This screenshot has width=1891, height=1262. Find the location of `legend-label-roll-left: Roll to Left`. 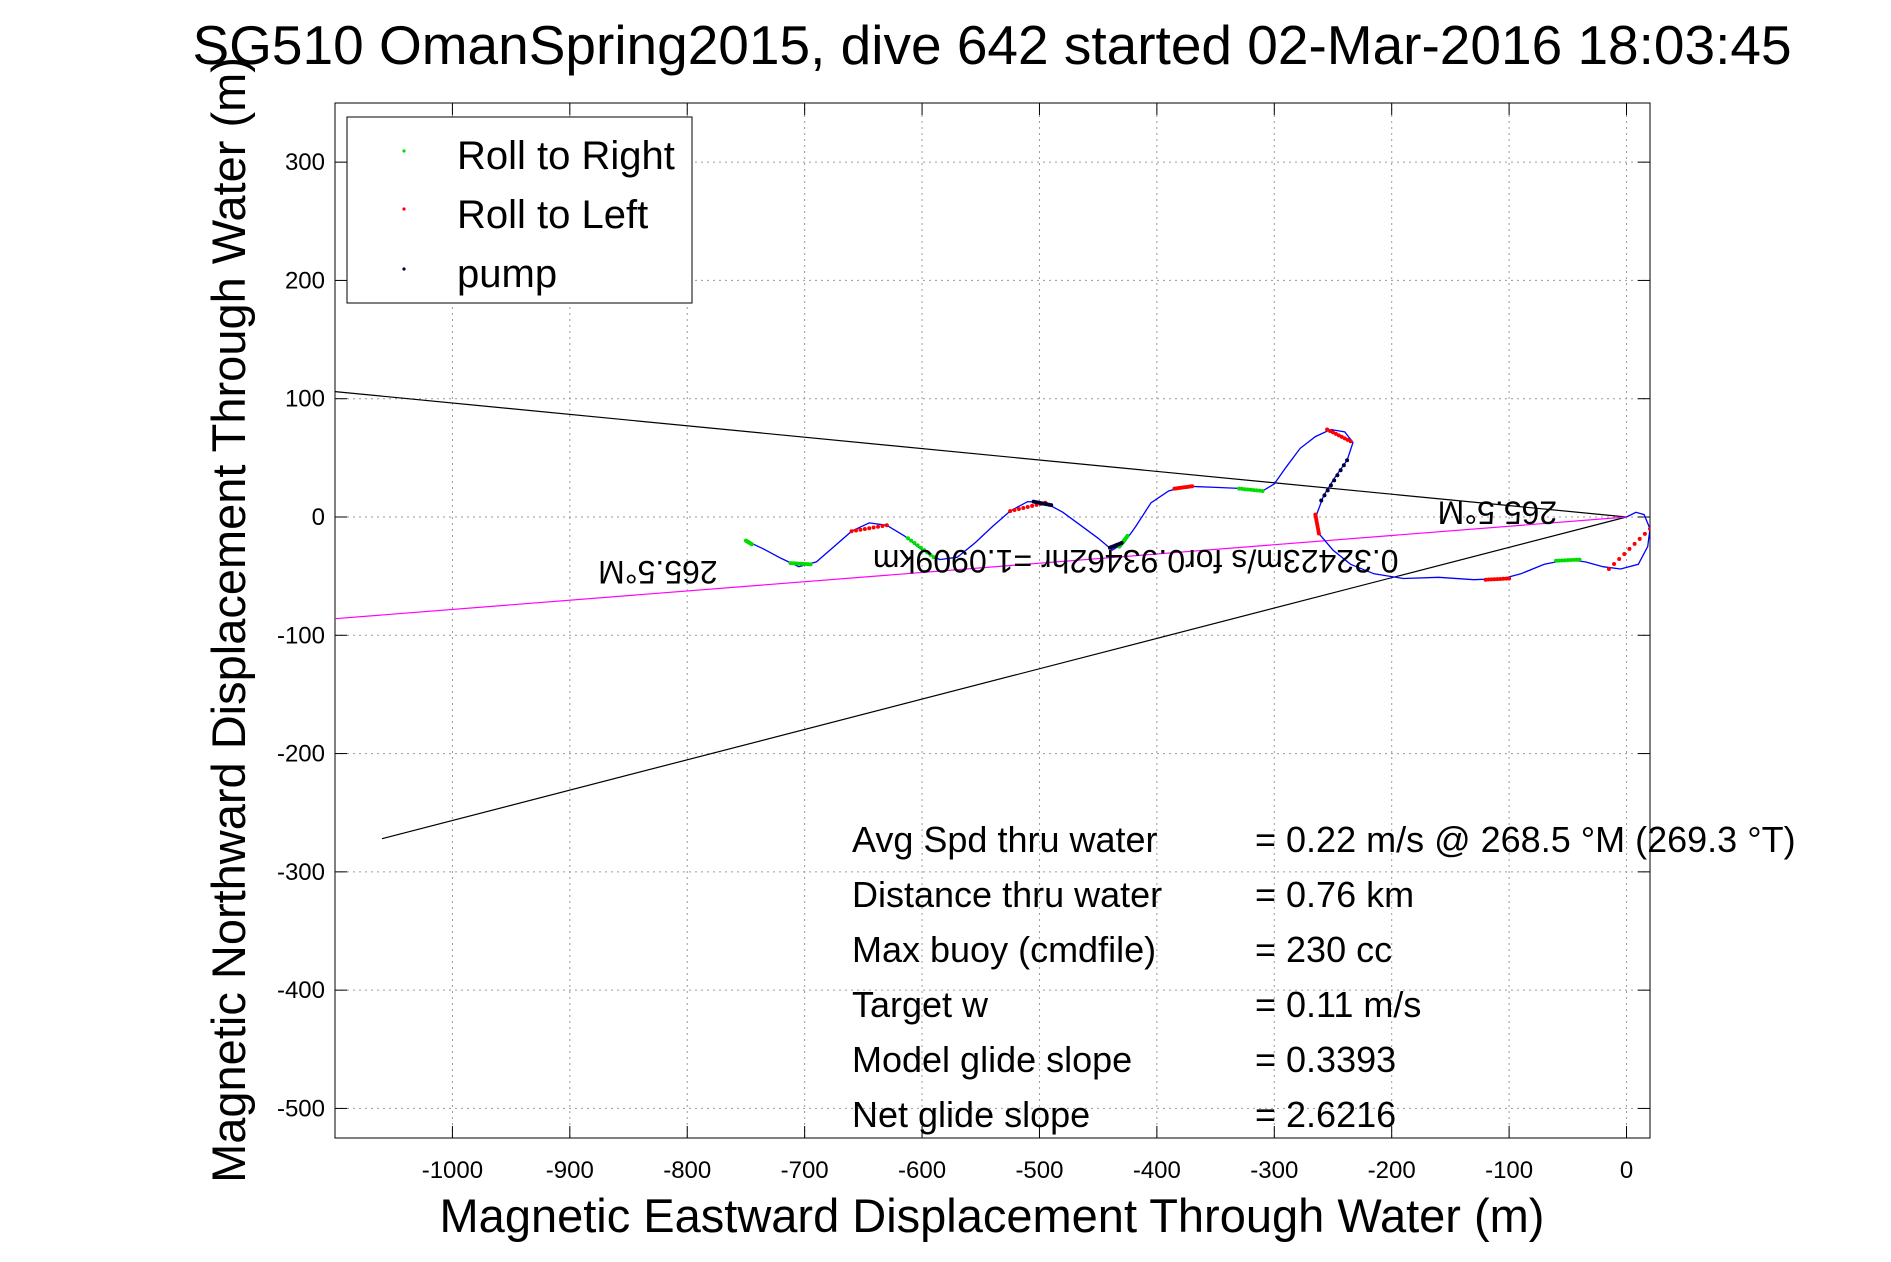

legend-label-roll-left: Roll to Left is located at coordinates (552, 215).